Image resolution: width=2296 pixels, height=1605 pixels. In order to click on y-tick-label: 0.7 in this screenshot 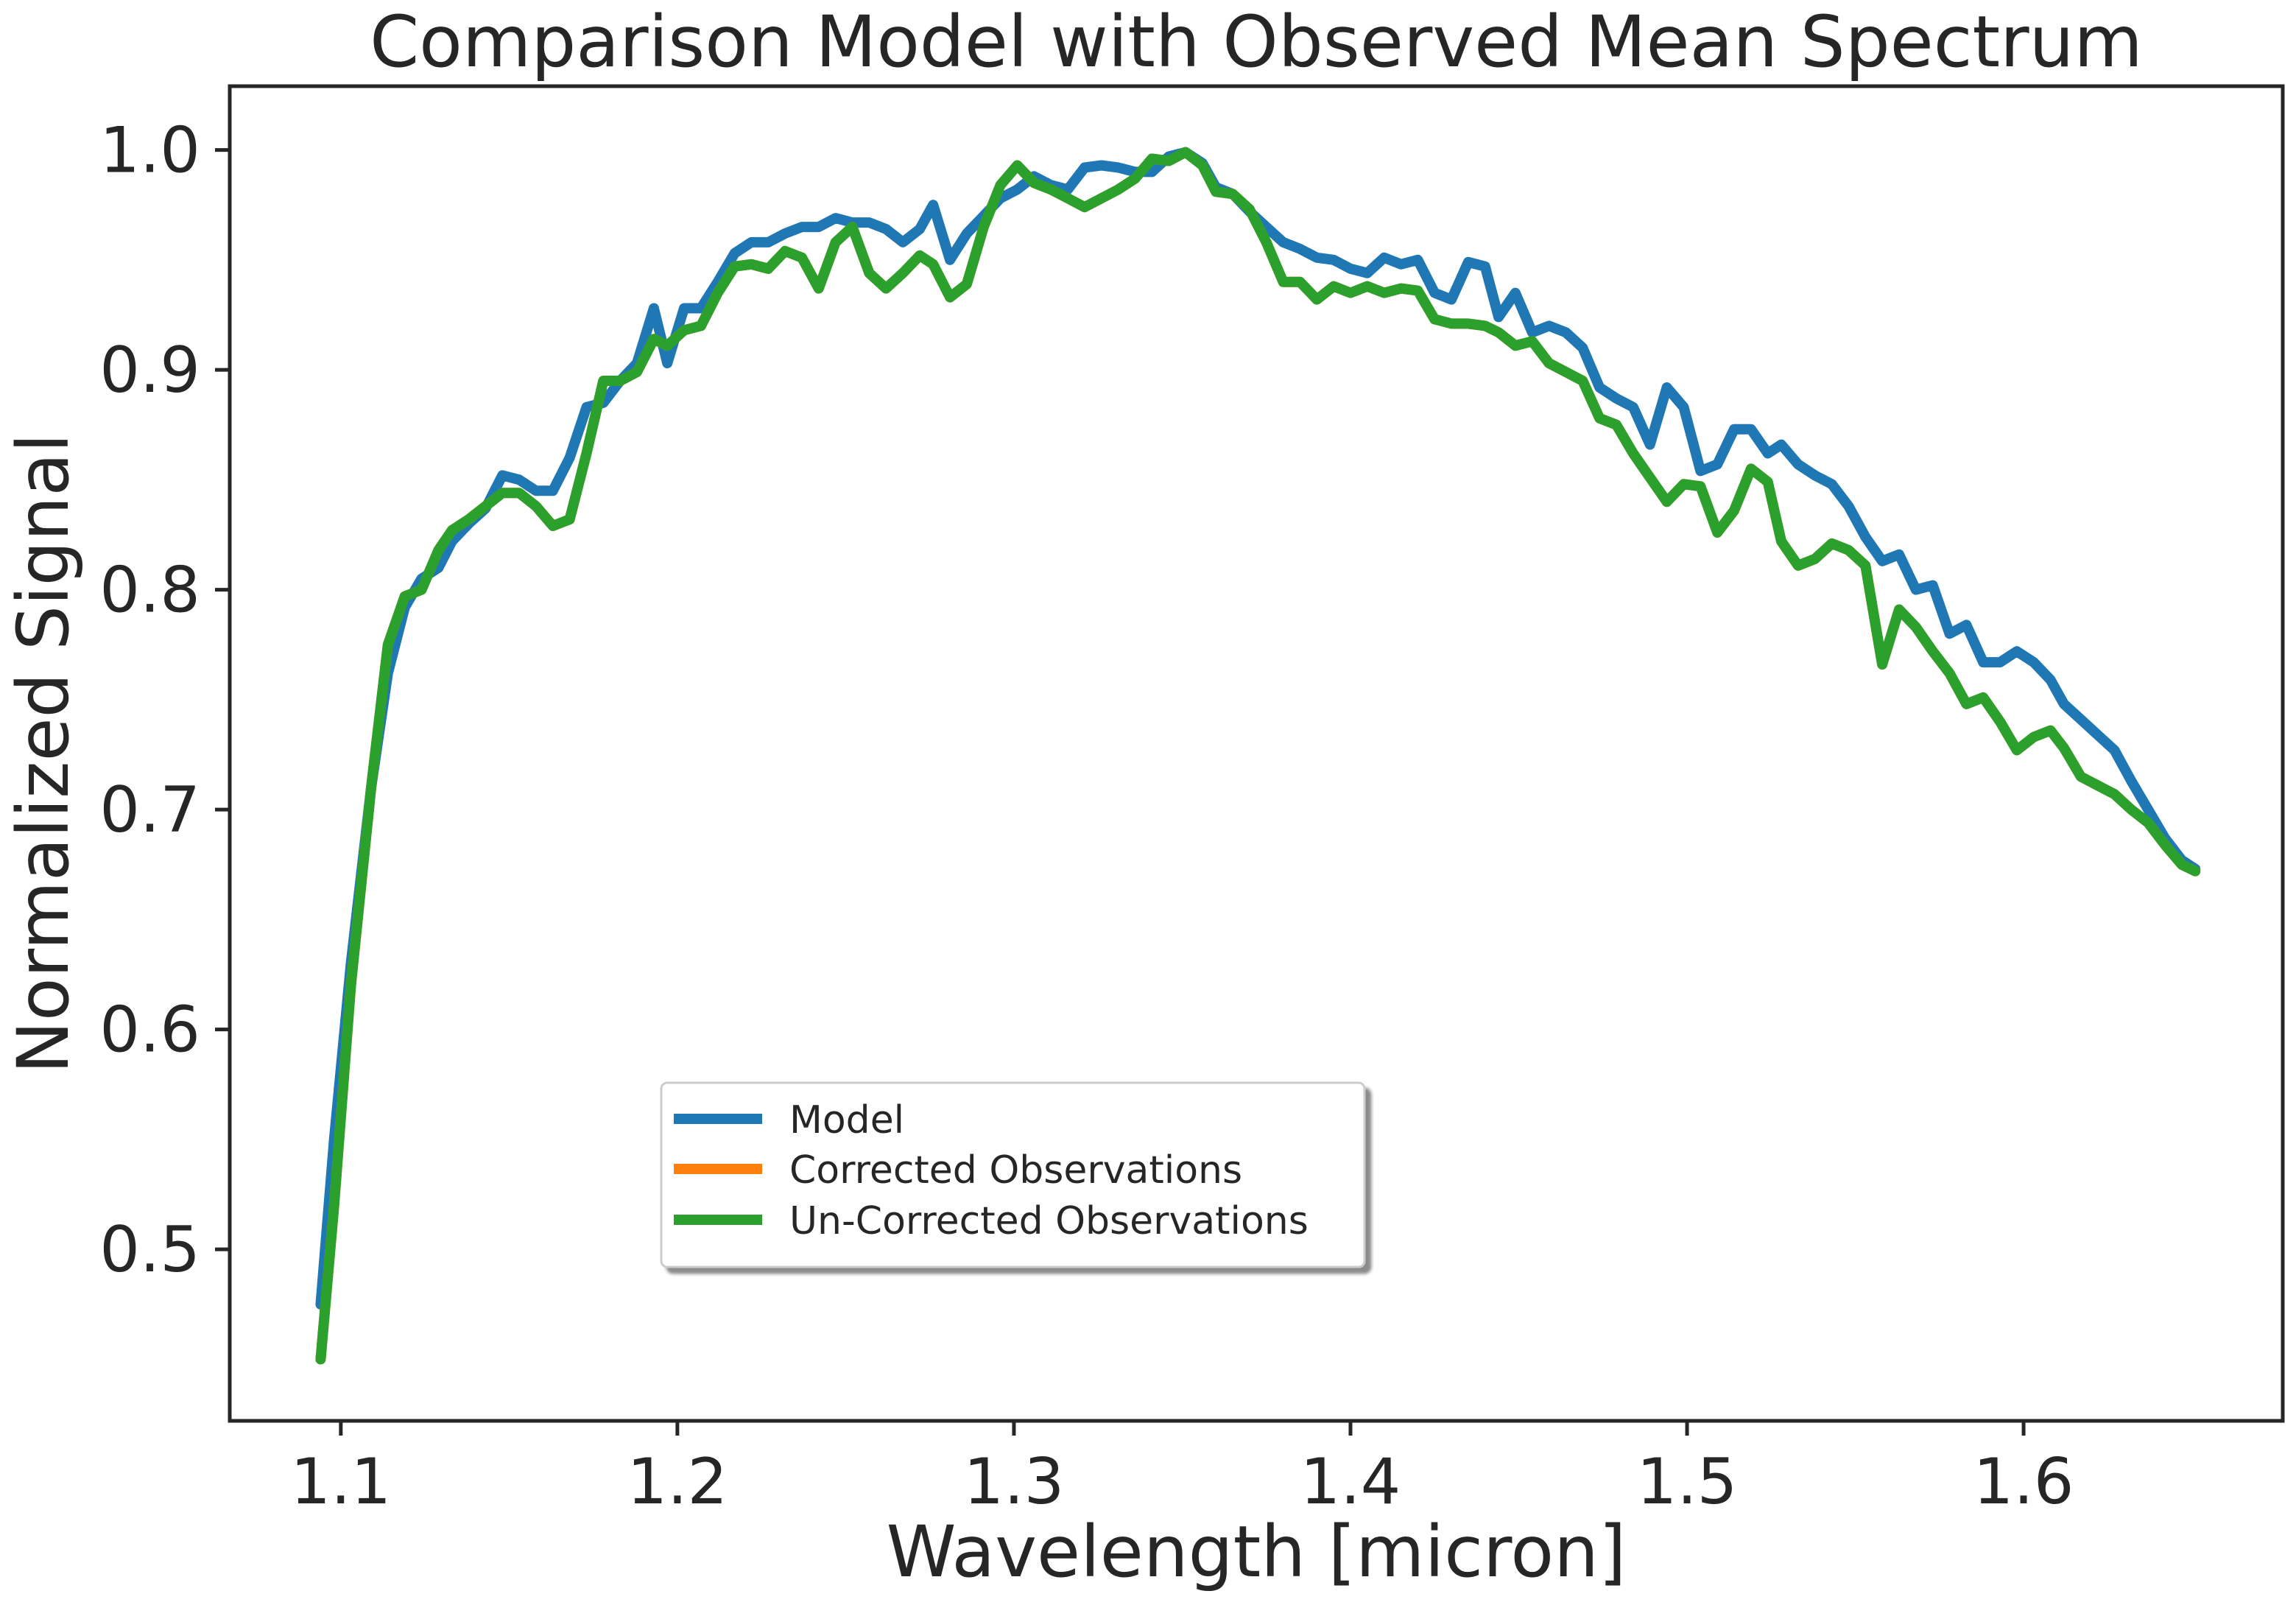, I will do `click(149, 810)`.